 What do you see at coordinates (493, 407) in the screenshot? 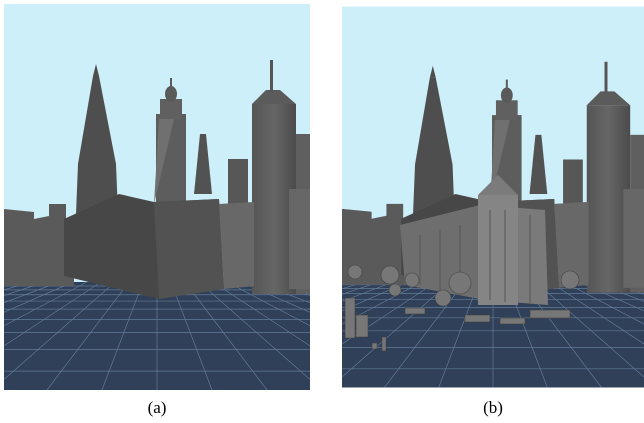
I see `caption: (b)` at bounding box center [493, 407].